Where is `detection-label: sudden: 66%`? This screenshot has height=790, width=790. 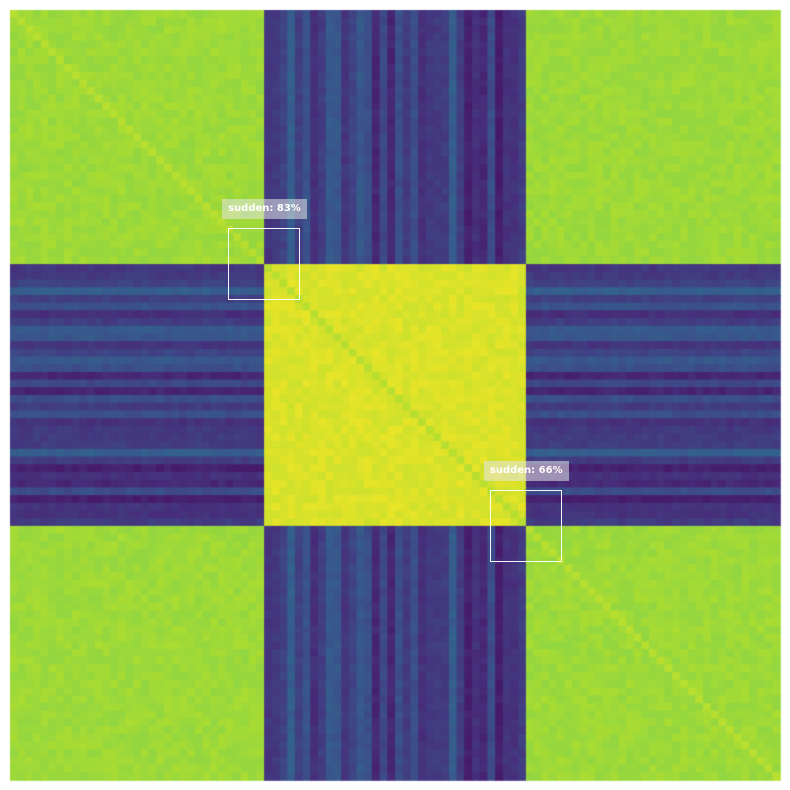 detection-label: sudden: 66% is located at coordinates (526, 470).